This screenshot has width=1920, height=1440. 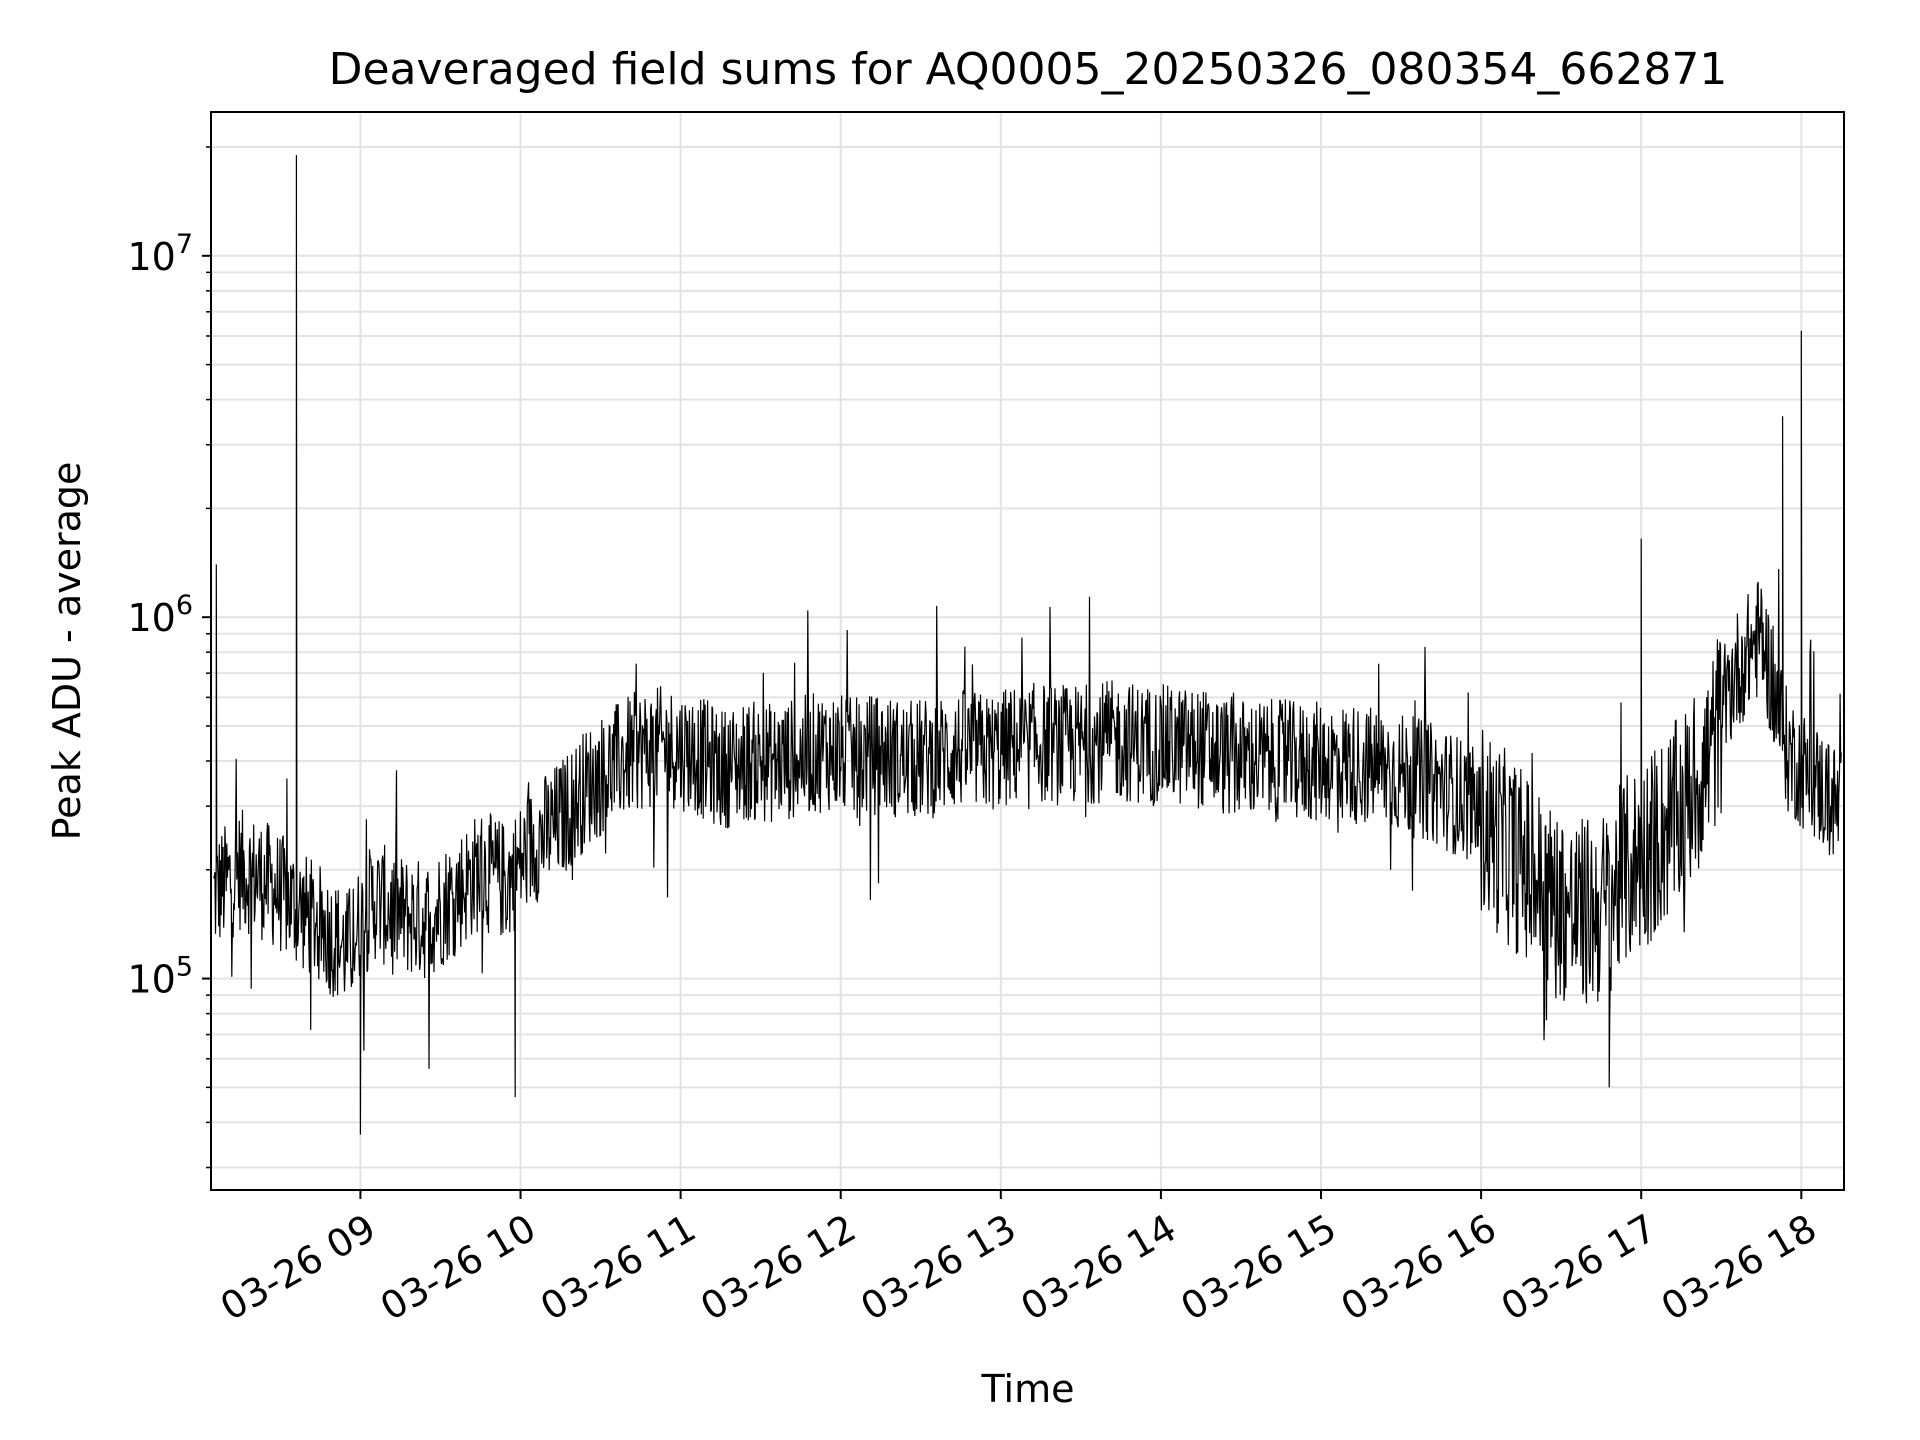 What do you see at coordinates (184, 967) in the screenshot?
I see `y-tick-exponent: 5` at bounding box center [184, 967].